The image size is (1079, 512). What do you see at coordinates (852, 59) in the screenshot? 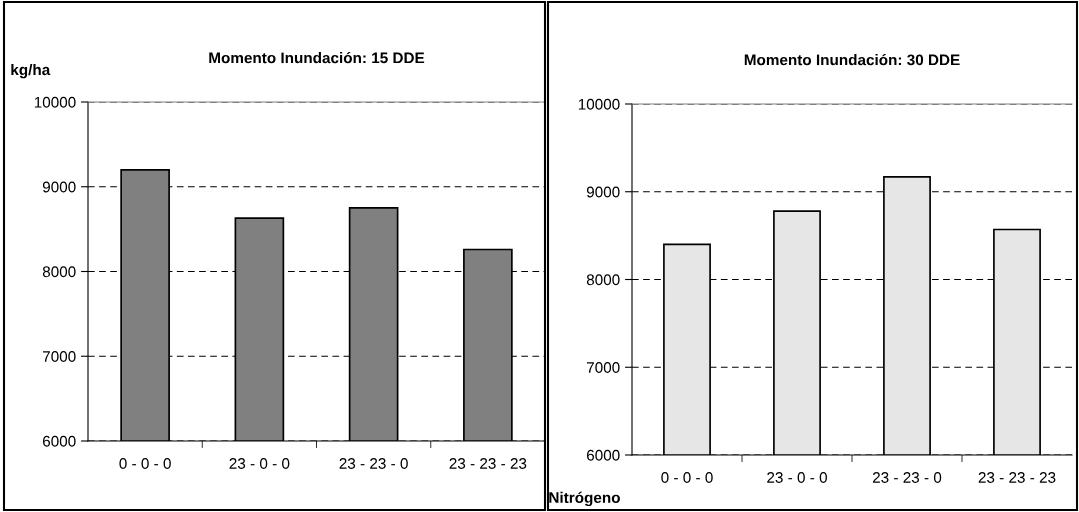
I see `chart-title: Momento Inundación: 30 DDE` at bounding box center [852, 59].